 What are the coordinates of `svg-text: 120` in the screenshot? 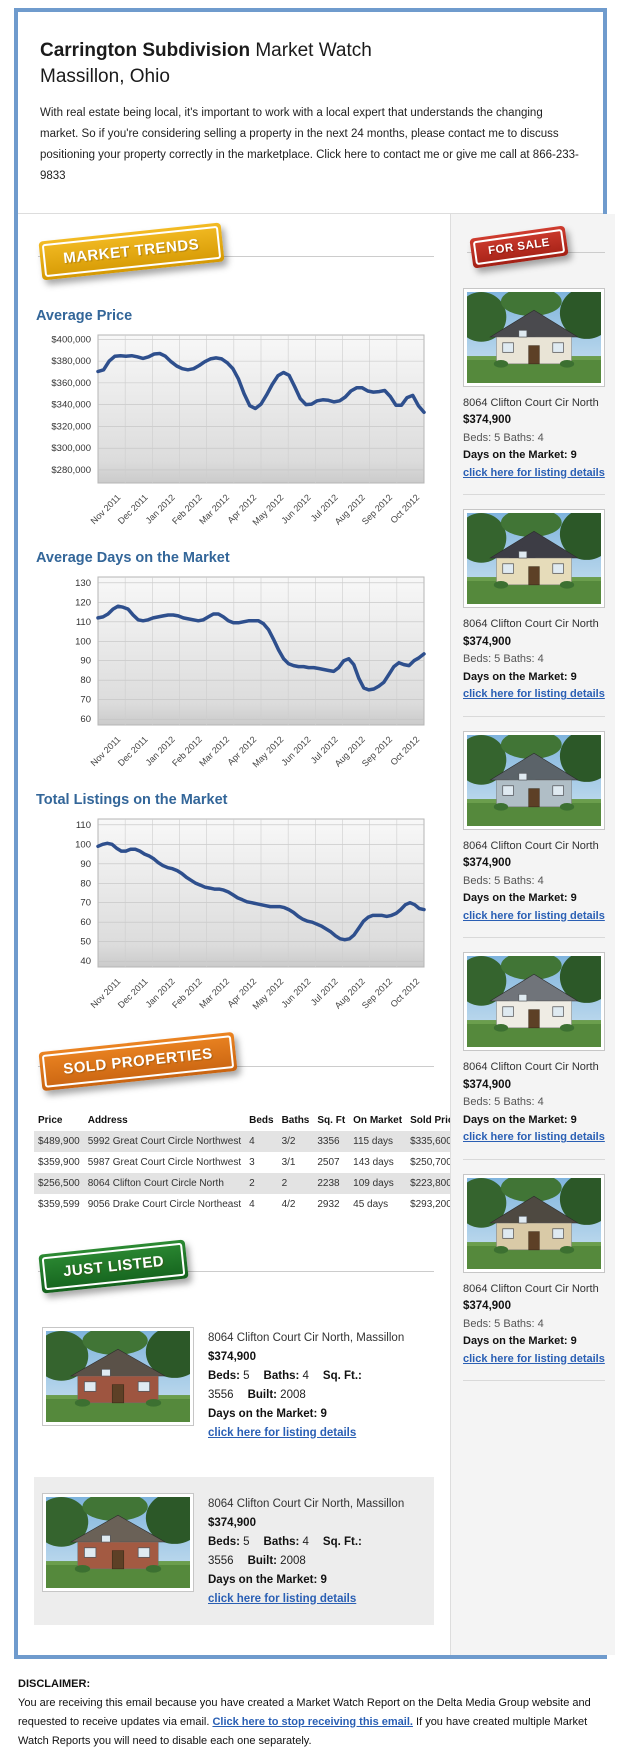 It's located at (83, 602).